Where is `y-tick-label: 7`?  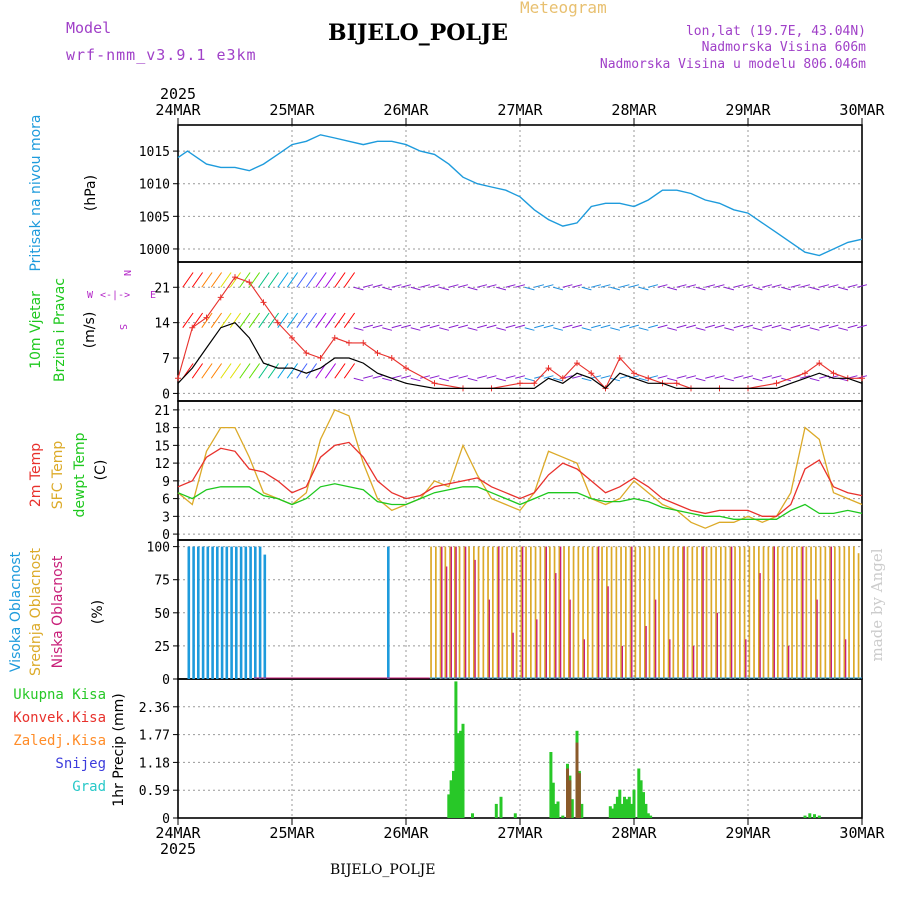
y-tick-label: 7 is located at coordinates (166, 359).